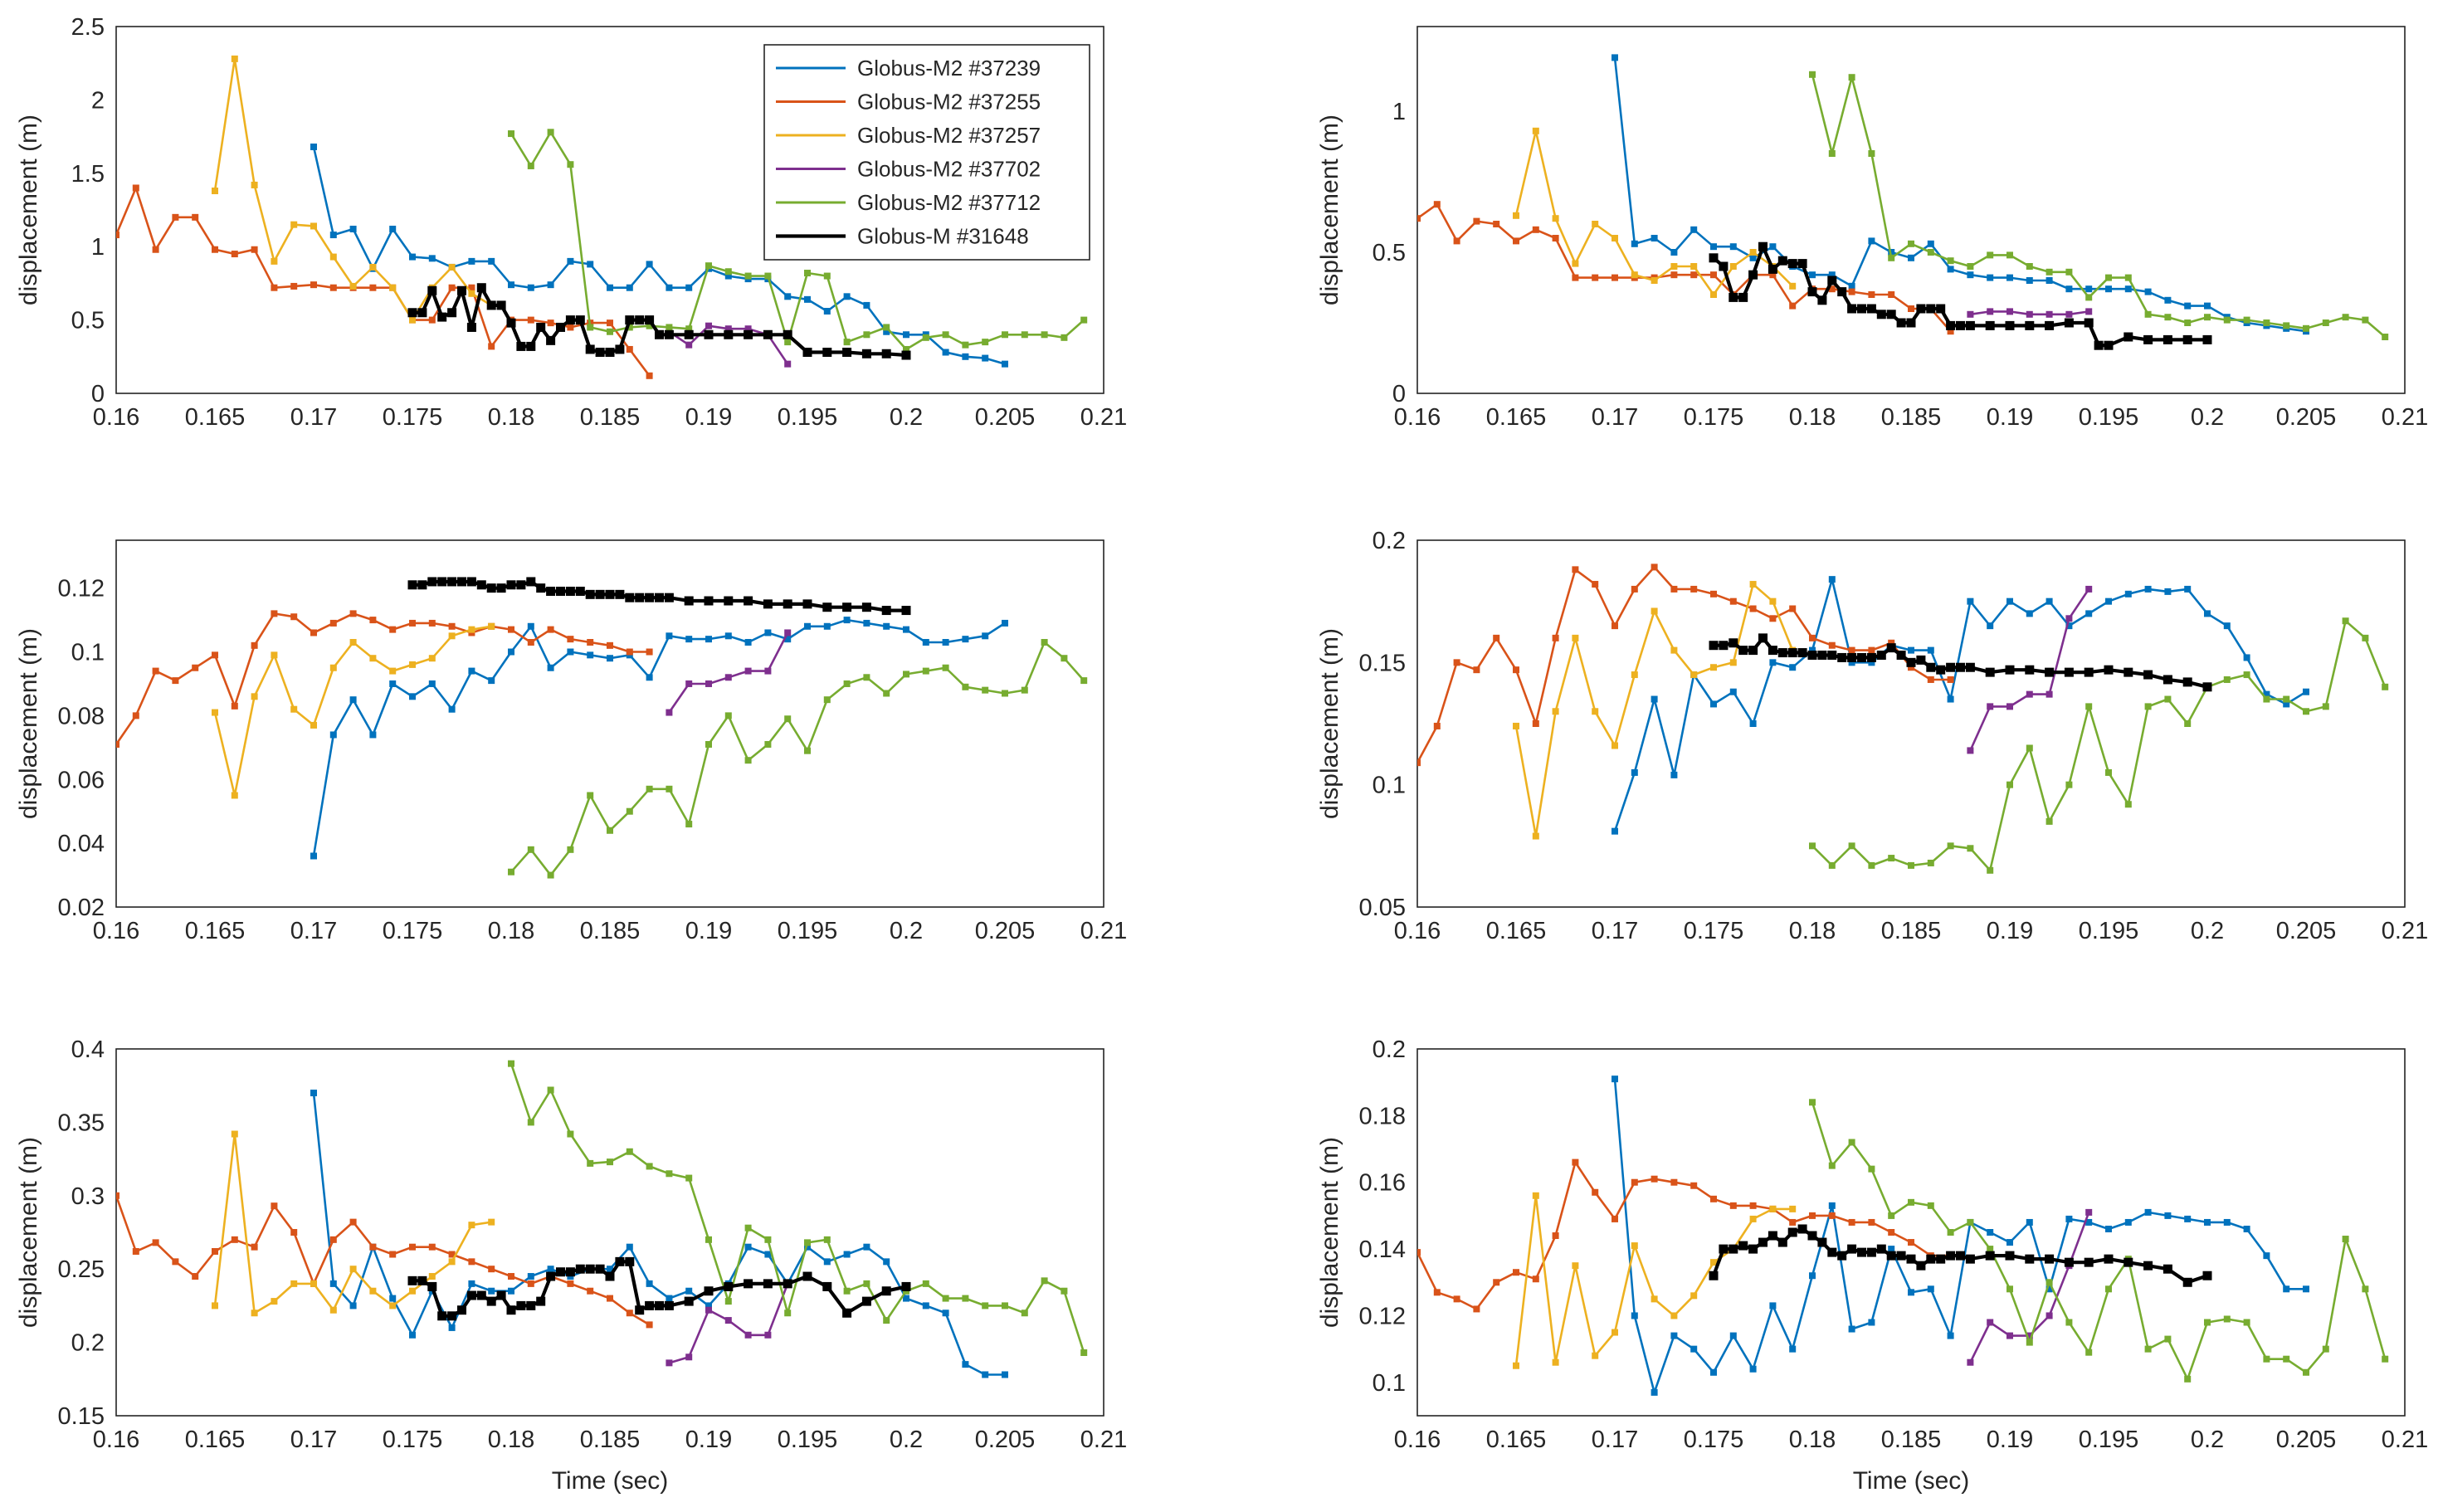 The image size is (2438, 1512). I want to click on y-axis-label: displacement (m), so click(29, 1232).